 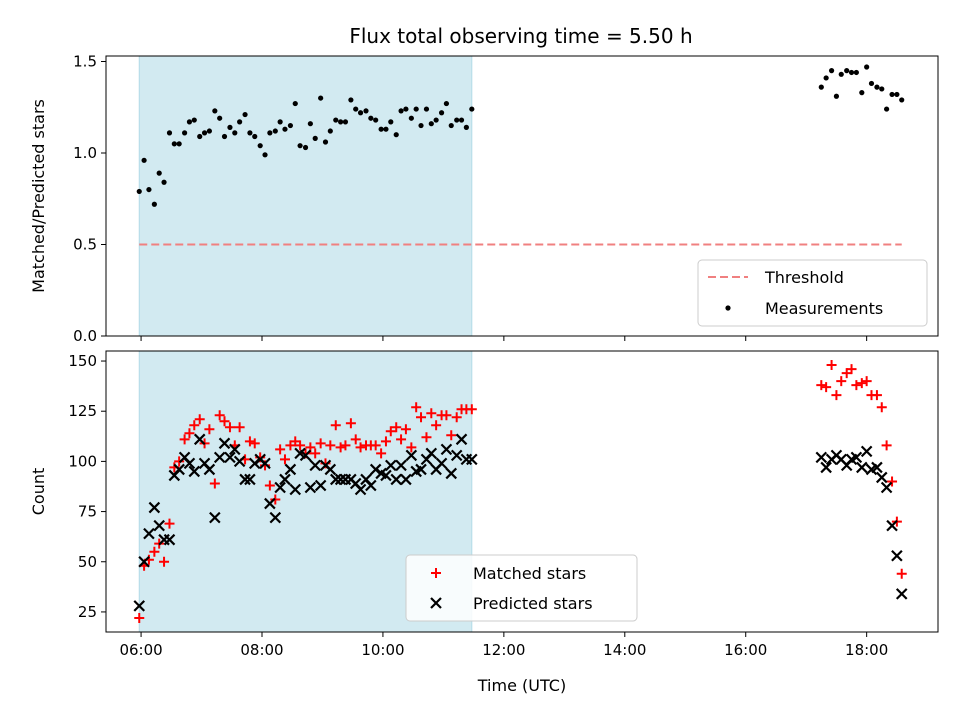 I want to click on legend-label-predicted: Predicted stars, so click(x=533, y=603).